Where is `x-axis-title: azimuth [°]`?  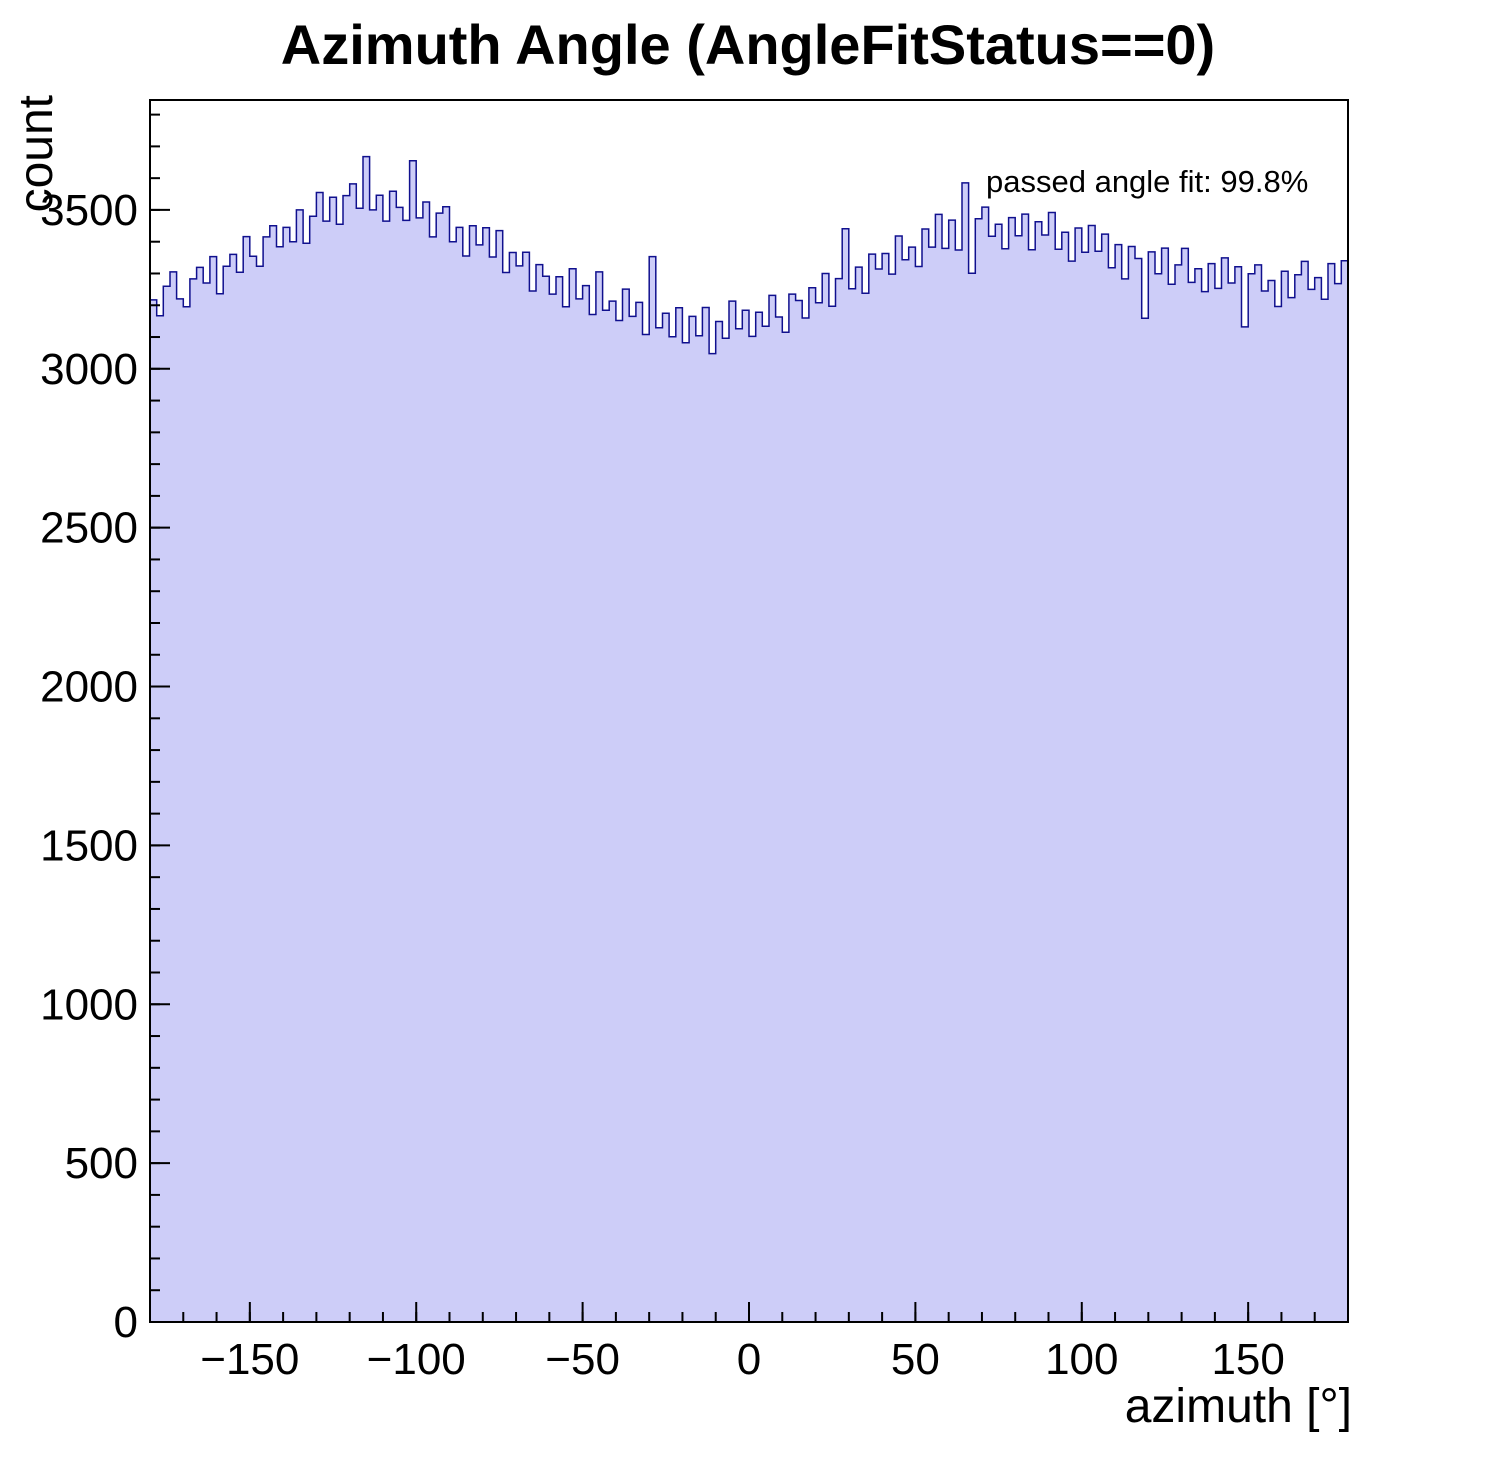 x-axis-title: azimuth [°] is located at coordinates (1238, 1406).